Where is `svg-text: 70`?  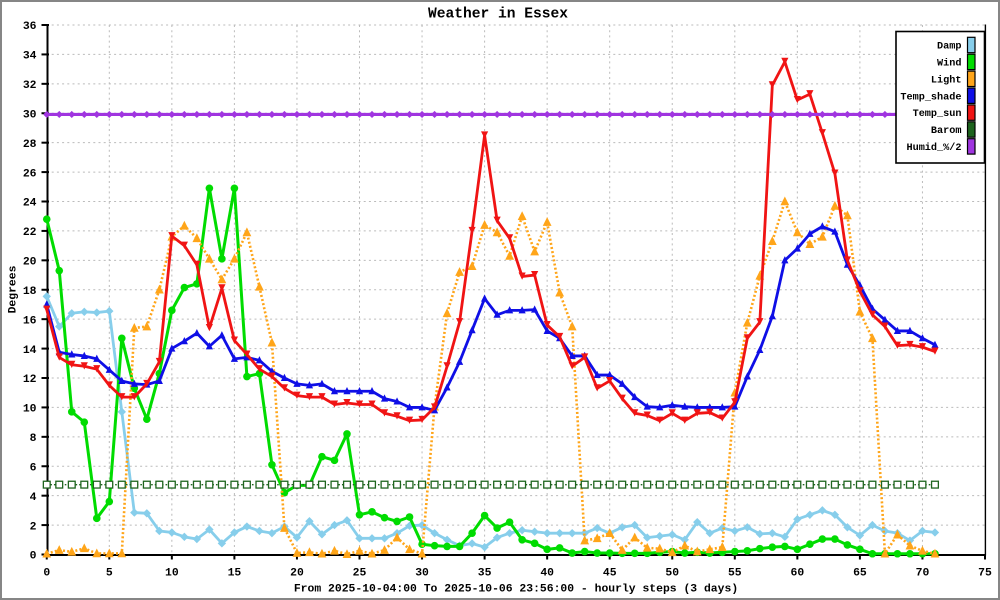
svg-text: 70 is located at coordinates (923, 574).